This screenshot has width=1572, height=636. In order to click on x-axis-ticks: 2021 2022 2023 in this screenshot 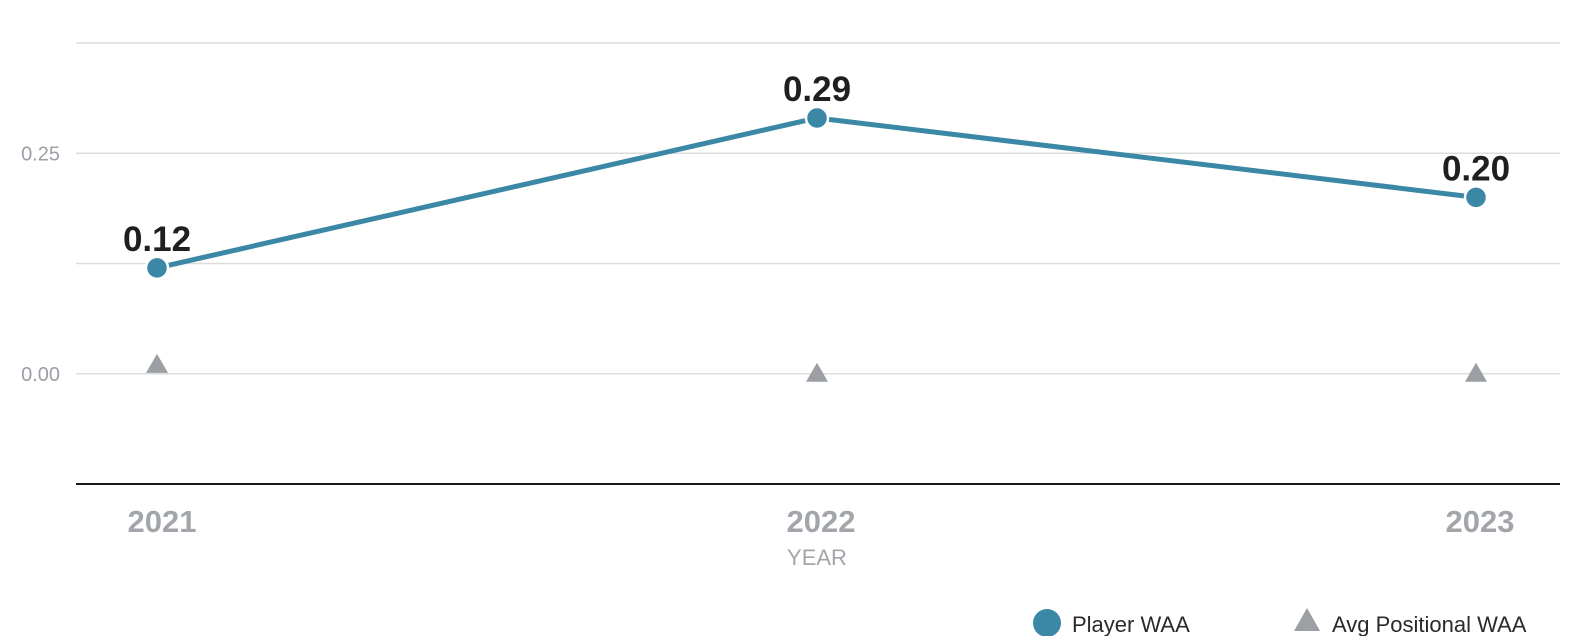, I will do `click(821, 521)`.